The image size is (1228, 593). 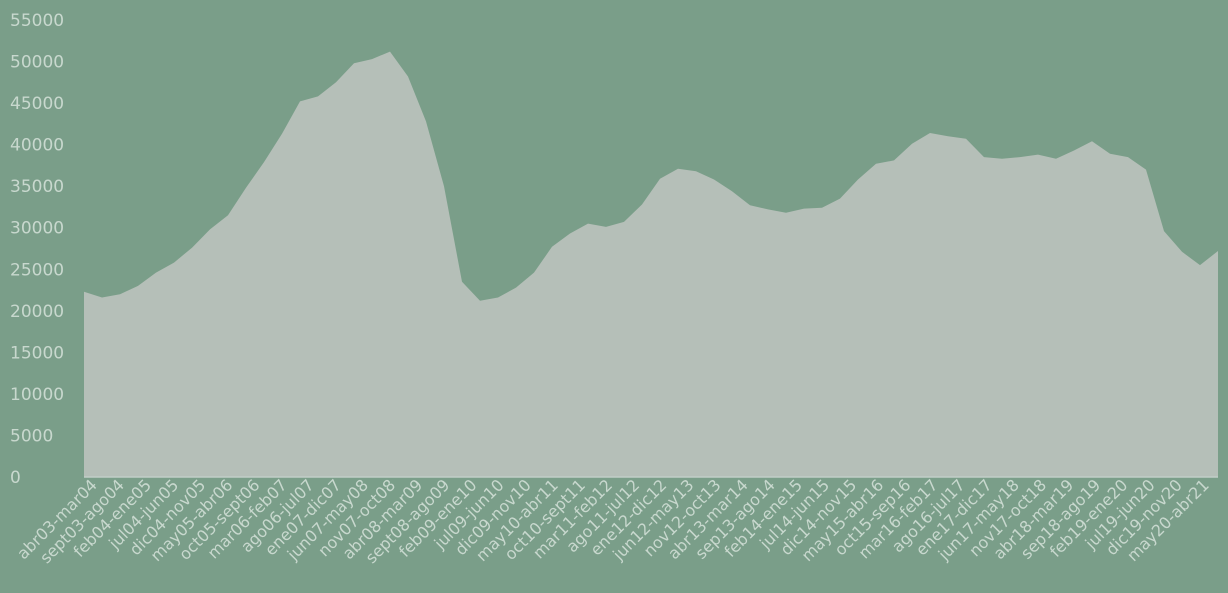 What do you see at coordinates (37, 146) in the screenshot?
I see `y-tick-label: 40000` at bounding box center [37, 146].